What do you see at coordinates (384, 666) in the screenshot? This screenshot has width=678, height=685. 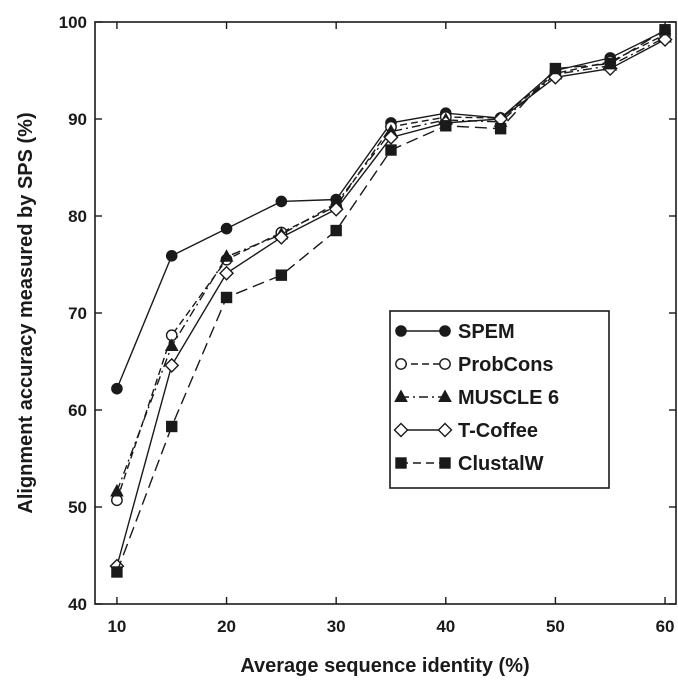 I see `x-axis-title: Average sequence identity (%)` at bounding box center [384, 666].